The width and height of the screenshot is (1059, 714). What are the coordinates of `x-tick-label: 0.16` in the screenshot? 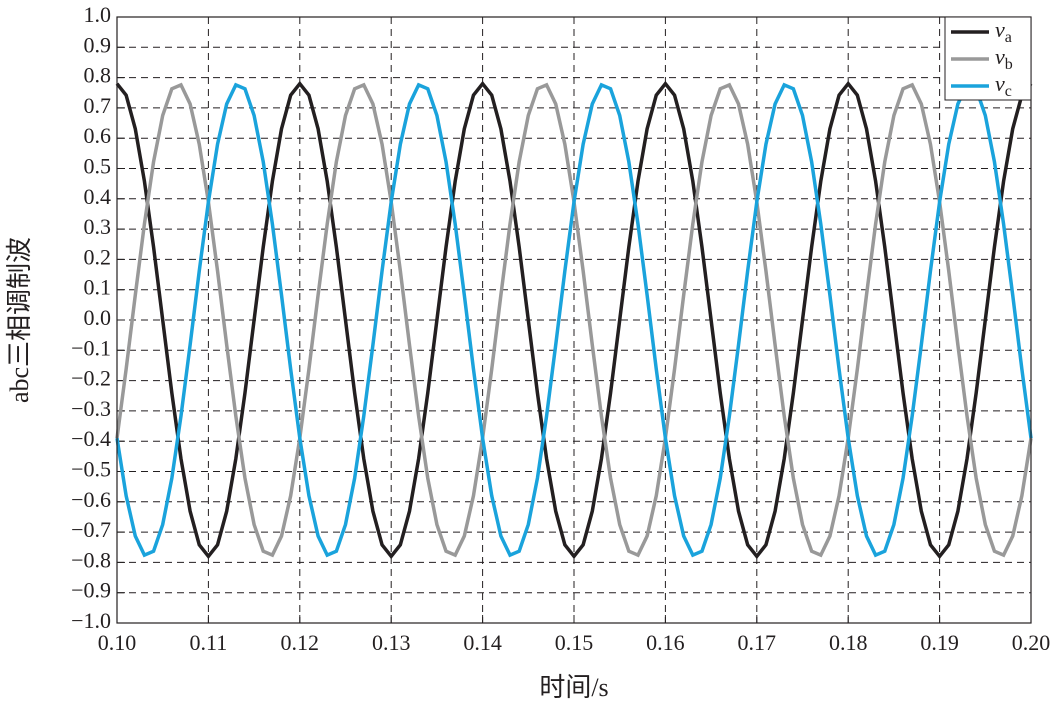 It's located at (665, 642).